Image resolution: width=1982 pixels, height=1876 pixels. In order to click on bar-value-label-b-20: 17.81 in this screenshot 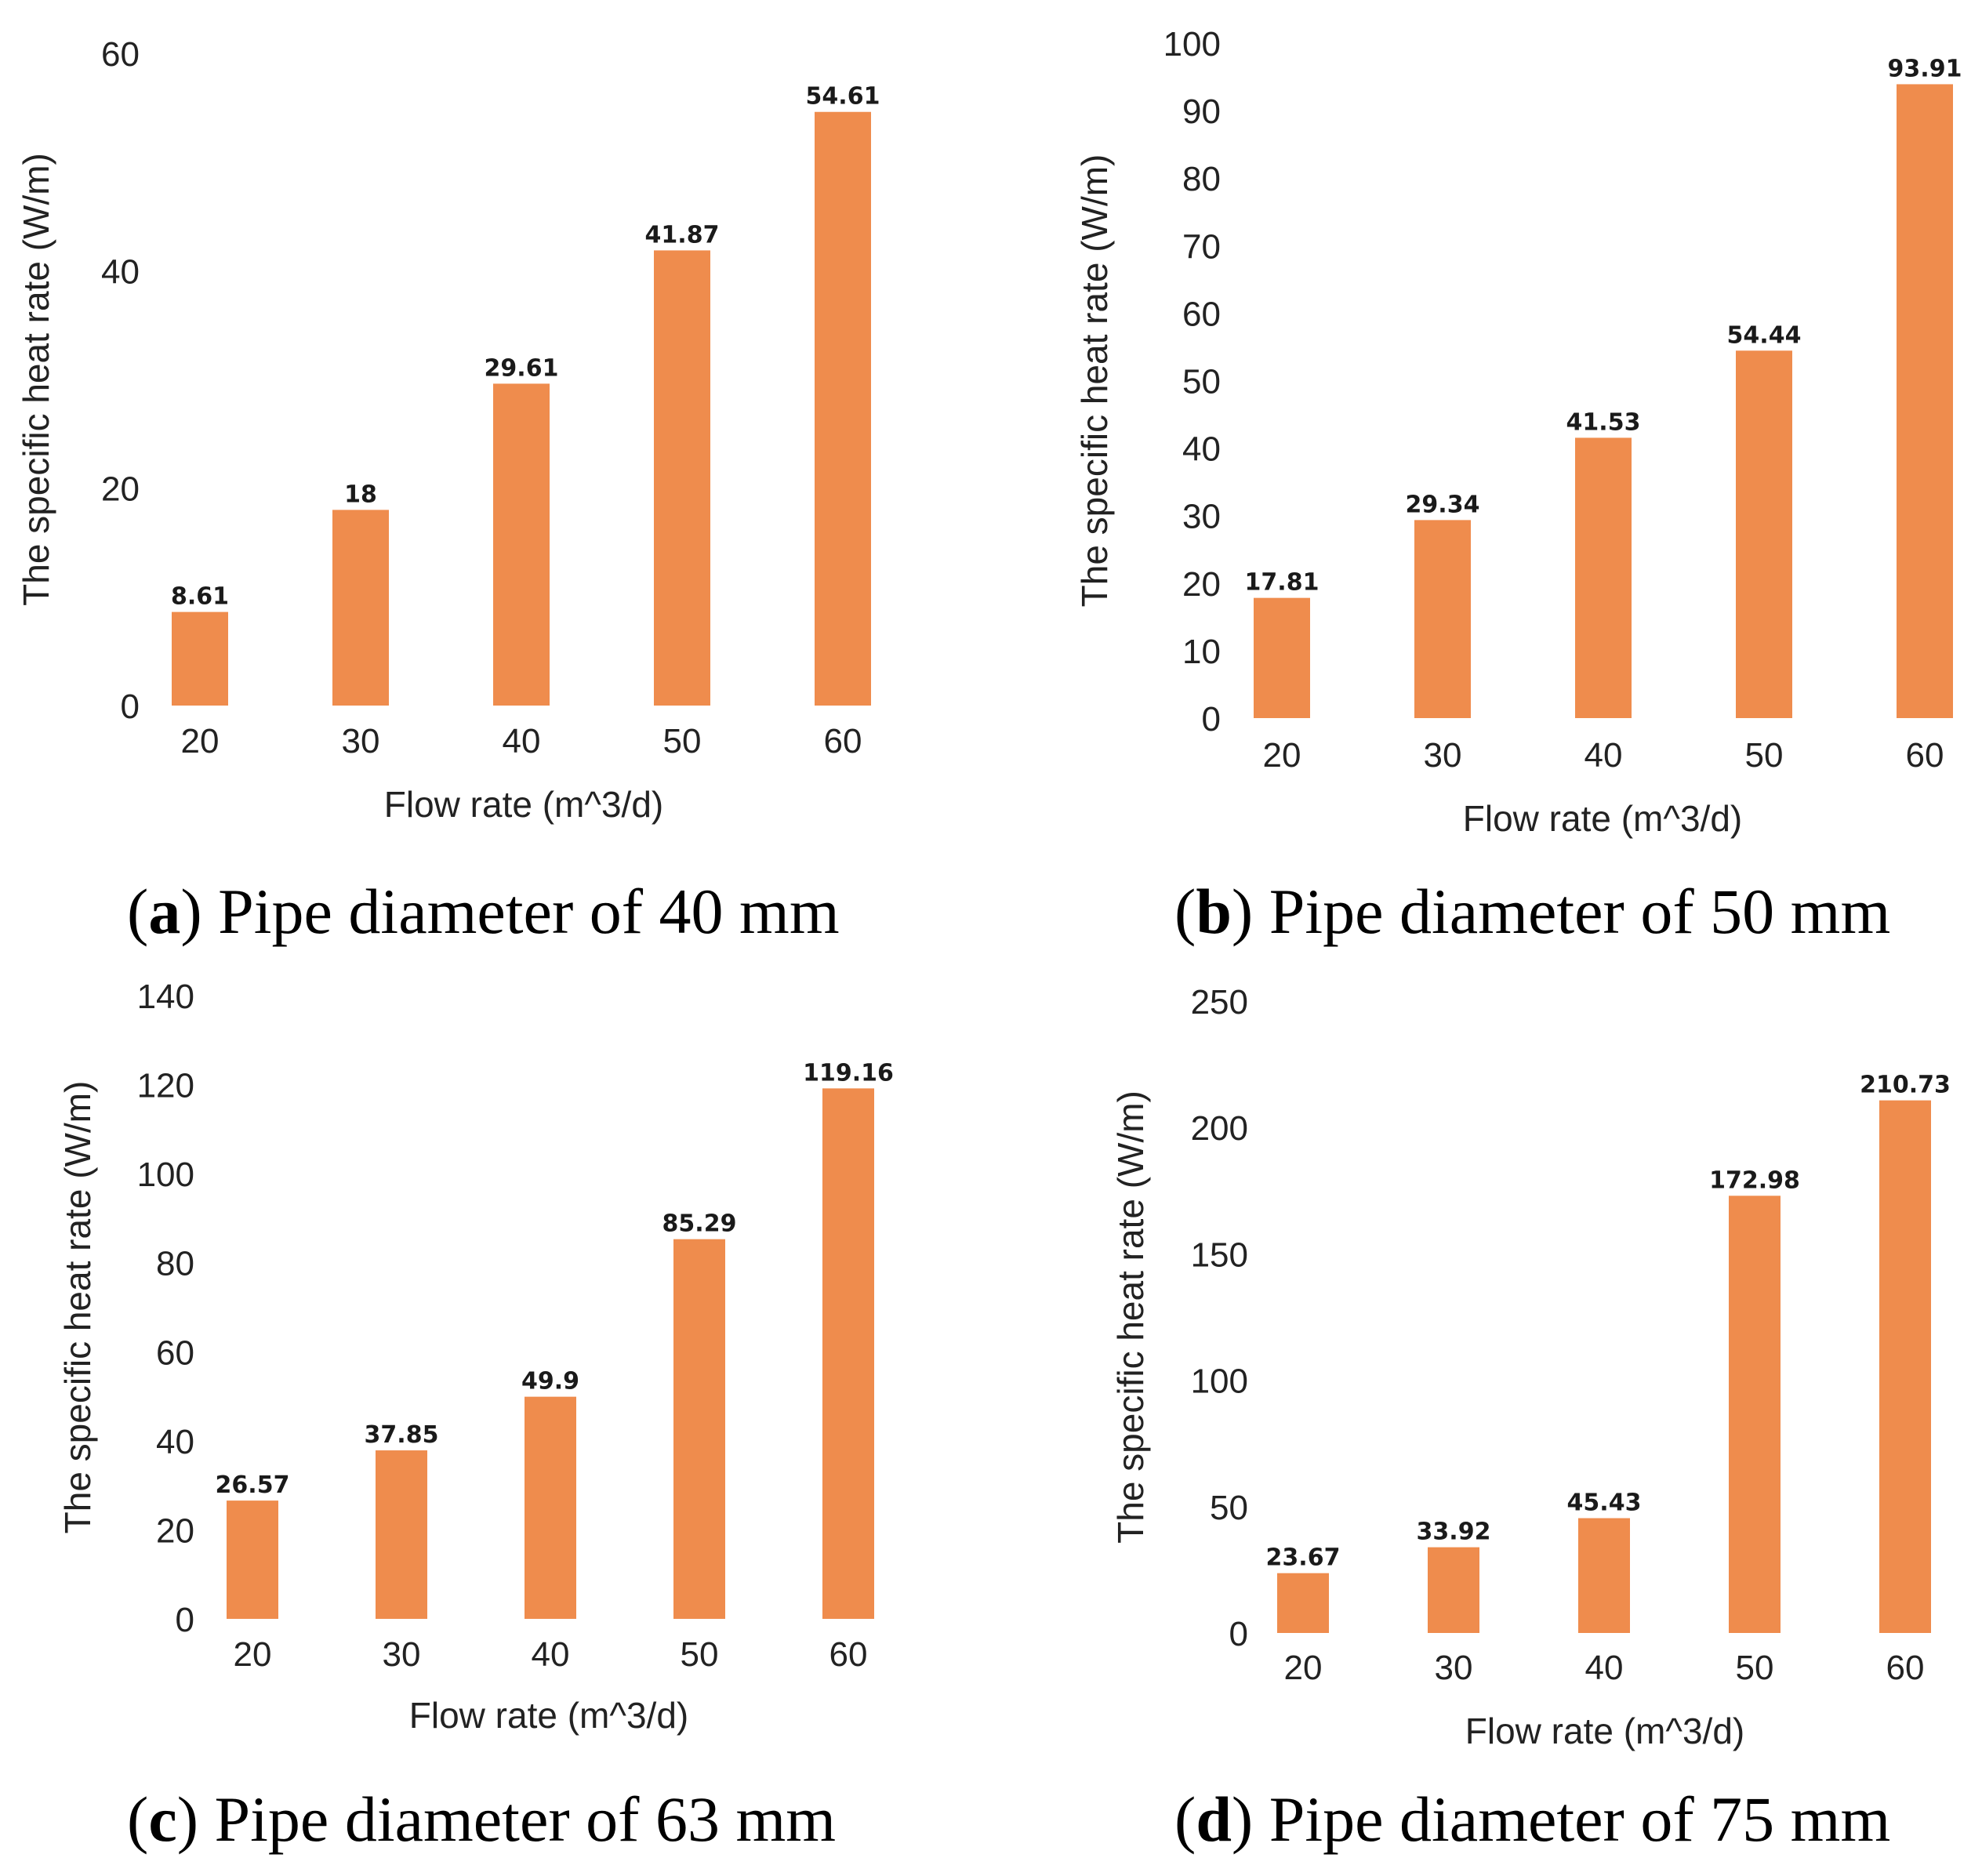, I will do `click(1282, 583)`.